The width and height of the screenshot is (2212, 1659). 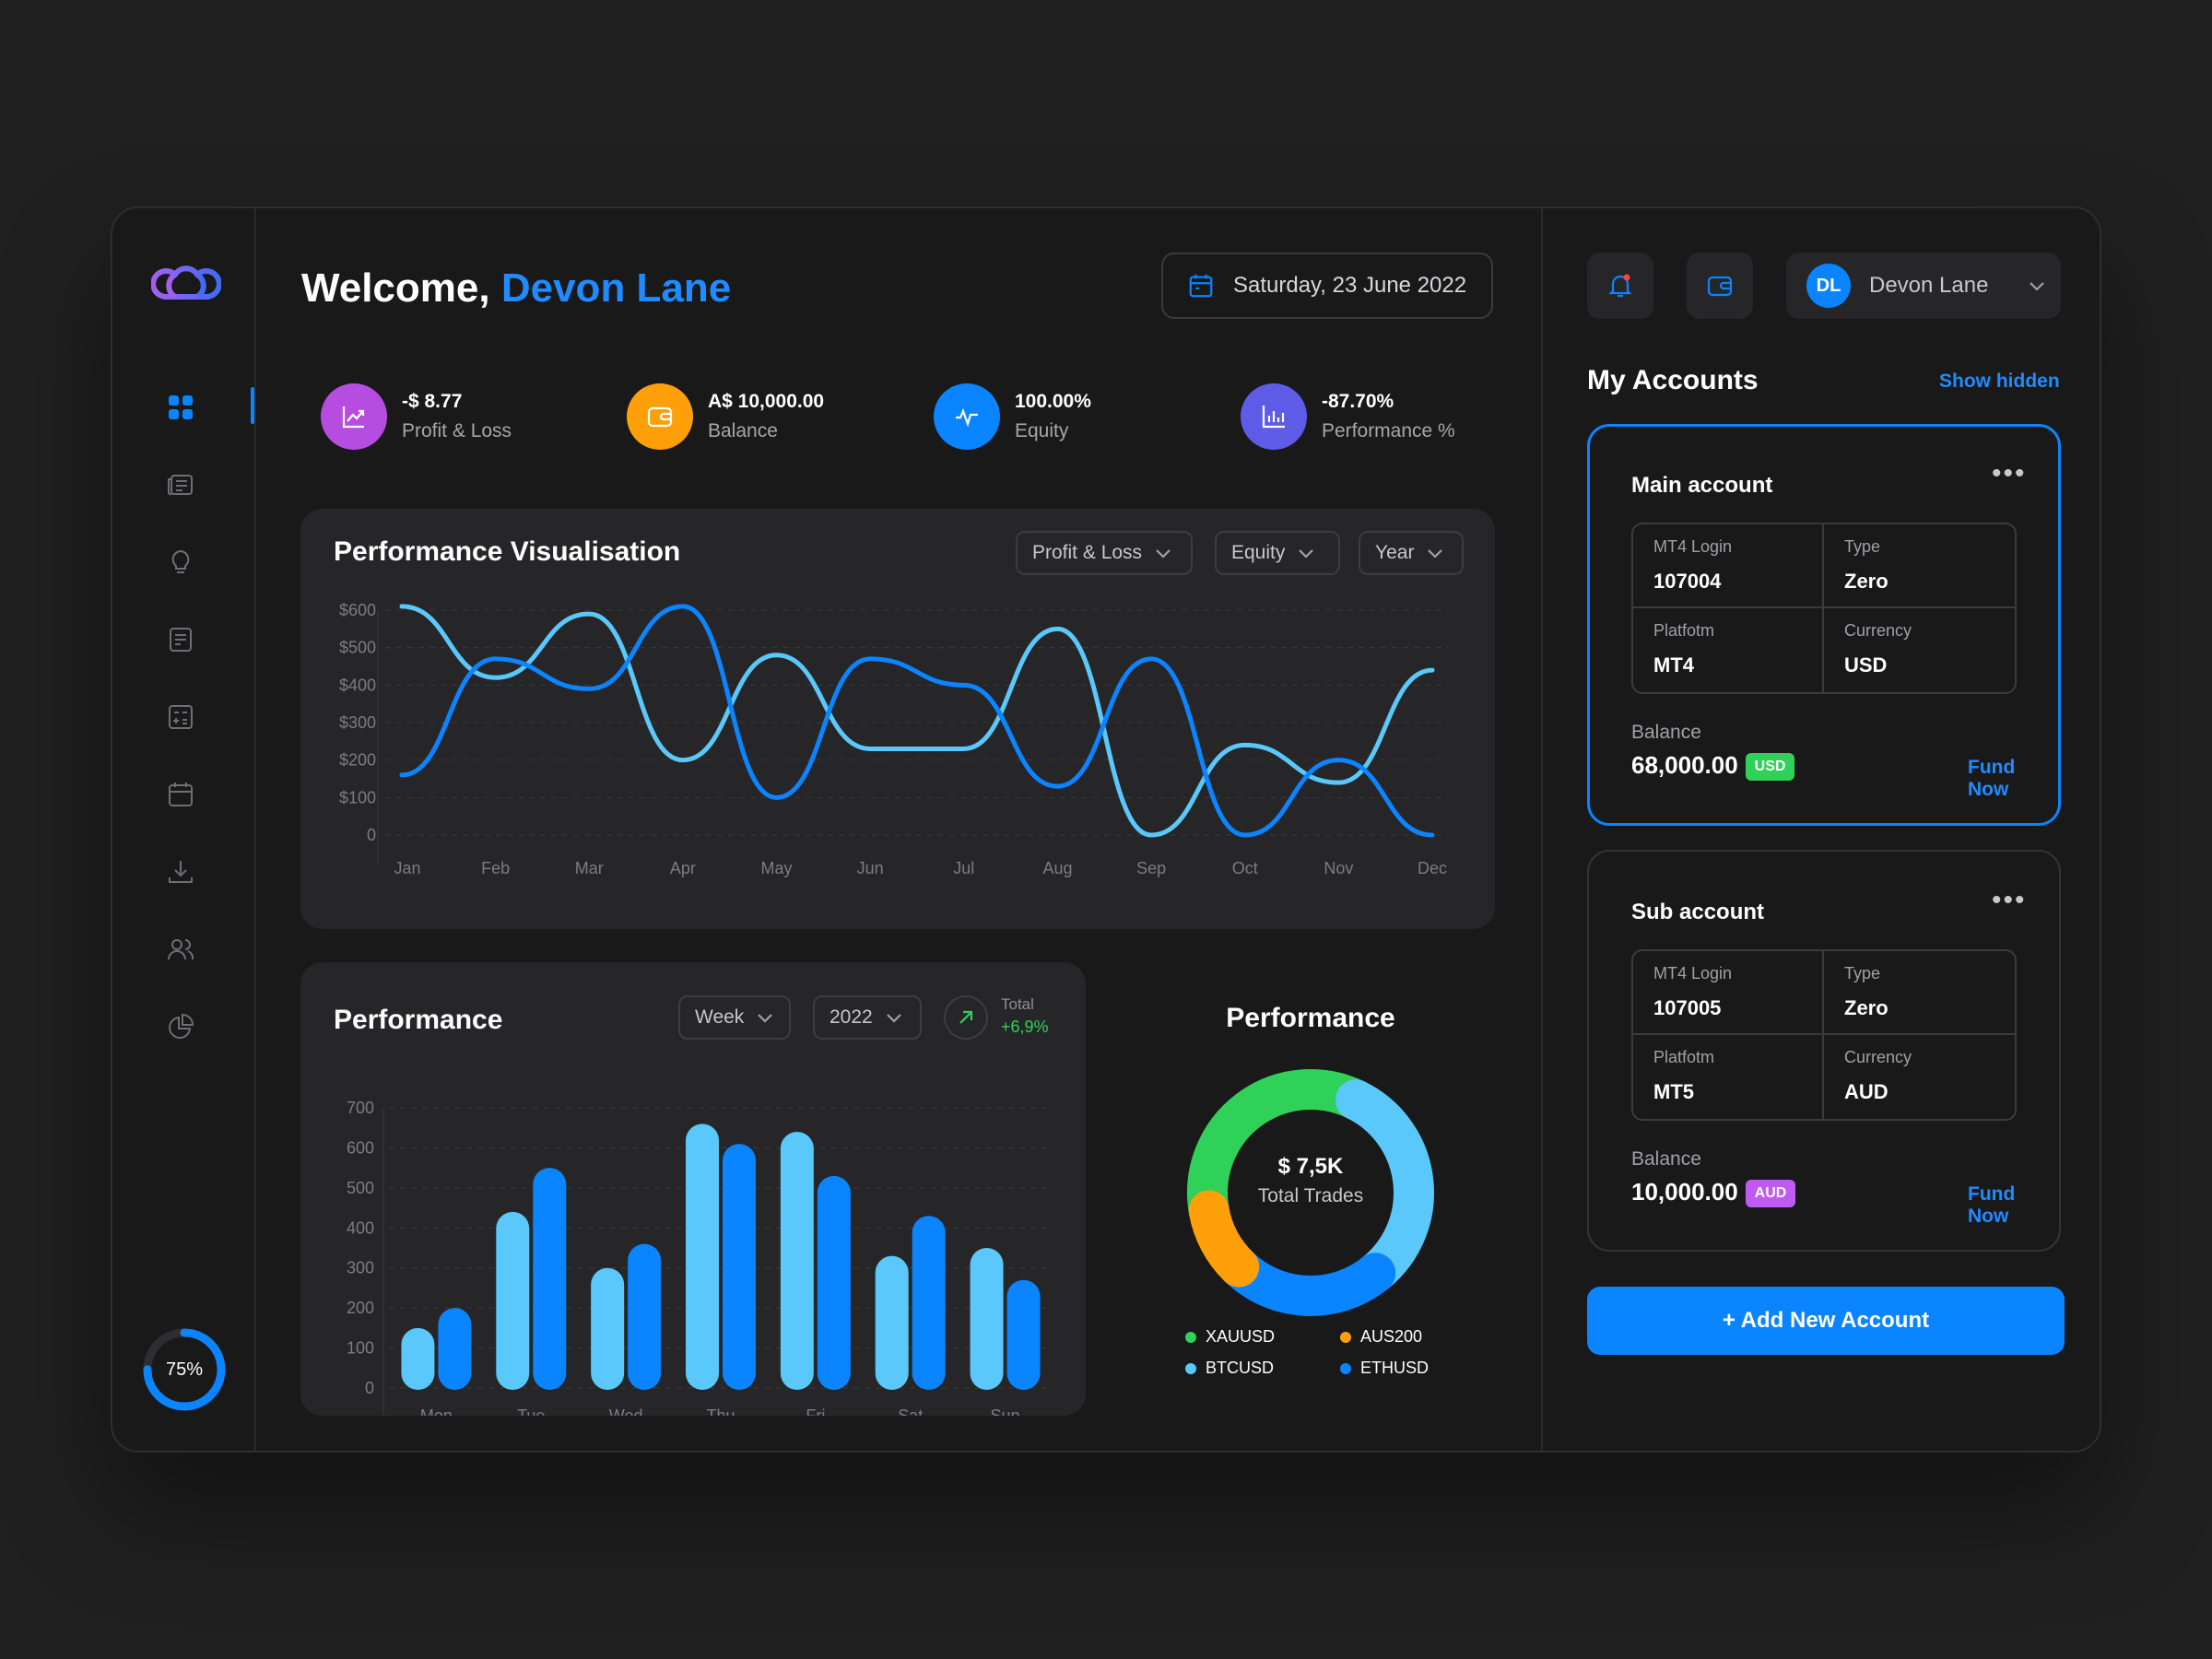 What do you see at coordinates (1923, 286) in the screenshot?
I see `user-menu: DL Devon Lane` at bounding box center [1923, 286].